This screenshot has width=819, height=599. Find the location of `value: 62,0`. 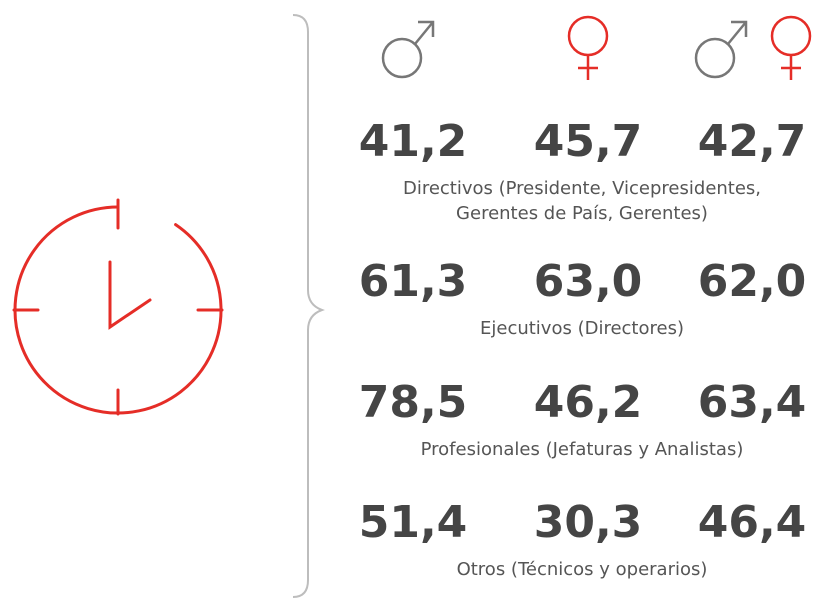

value: 62,0 is located at coordinates (752, 281).